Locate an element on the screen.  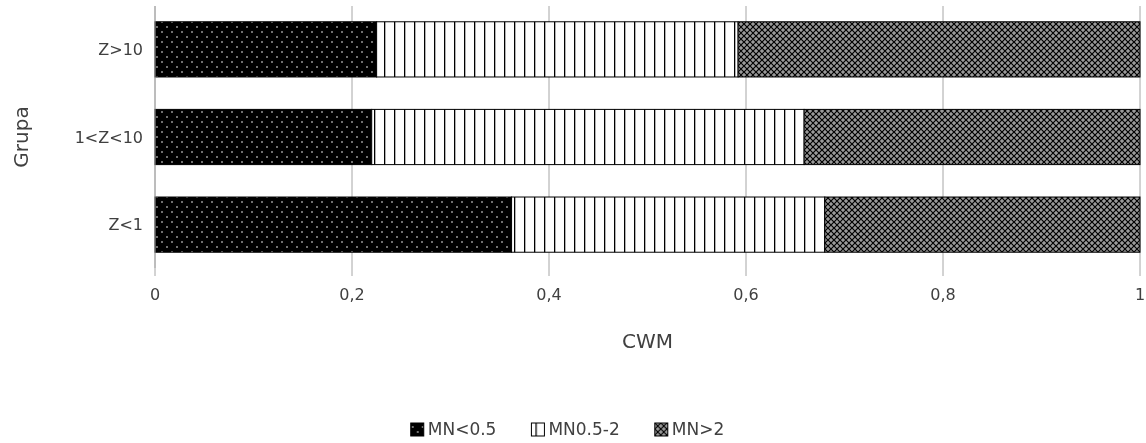
legend-label: MN0.5-2 is located at coordinates (584, 429).